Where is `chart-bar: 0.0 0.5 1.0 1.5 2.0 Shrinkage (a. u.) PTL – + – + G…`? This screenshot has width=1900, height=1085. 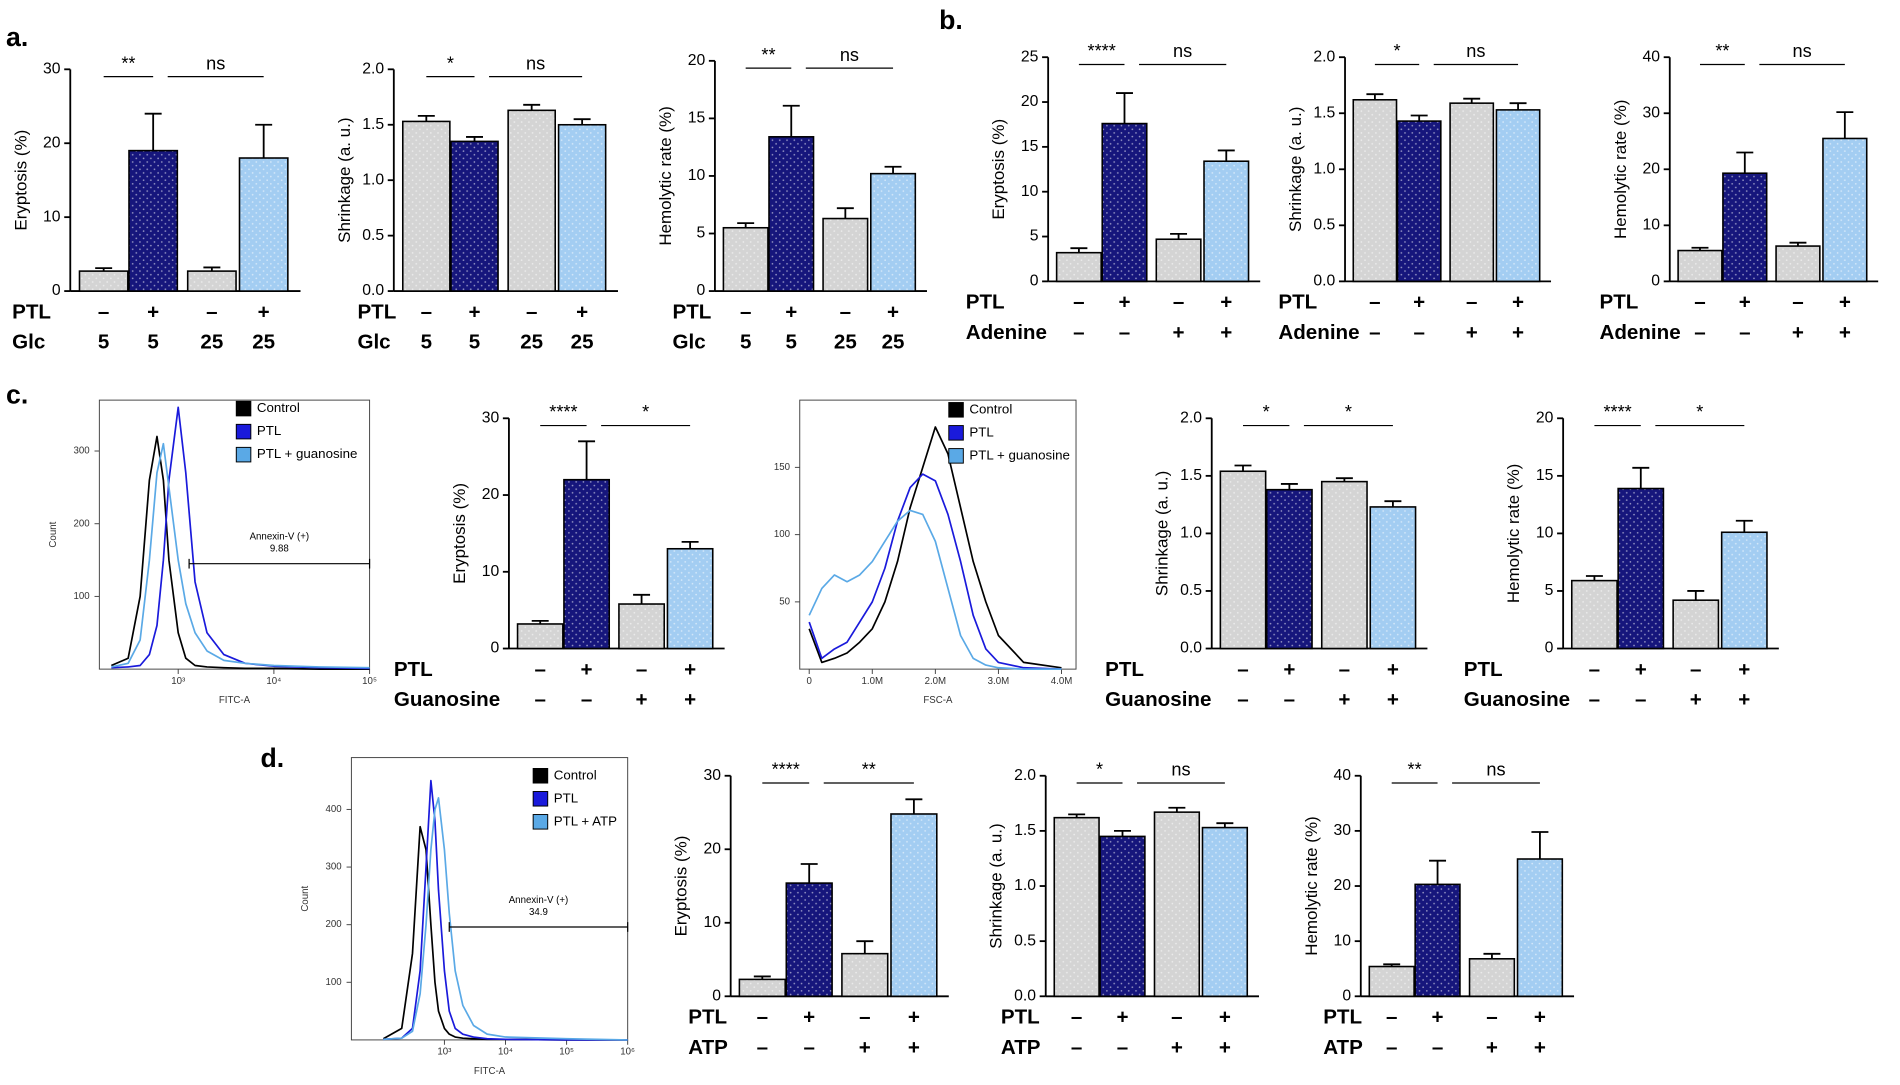 chart-bar: 0.0 0.5 1.0 1.5 2.0 Shrinkage (a. u.) PTL – + – + G… is located at coordinates (1266, 556).